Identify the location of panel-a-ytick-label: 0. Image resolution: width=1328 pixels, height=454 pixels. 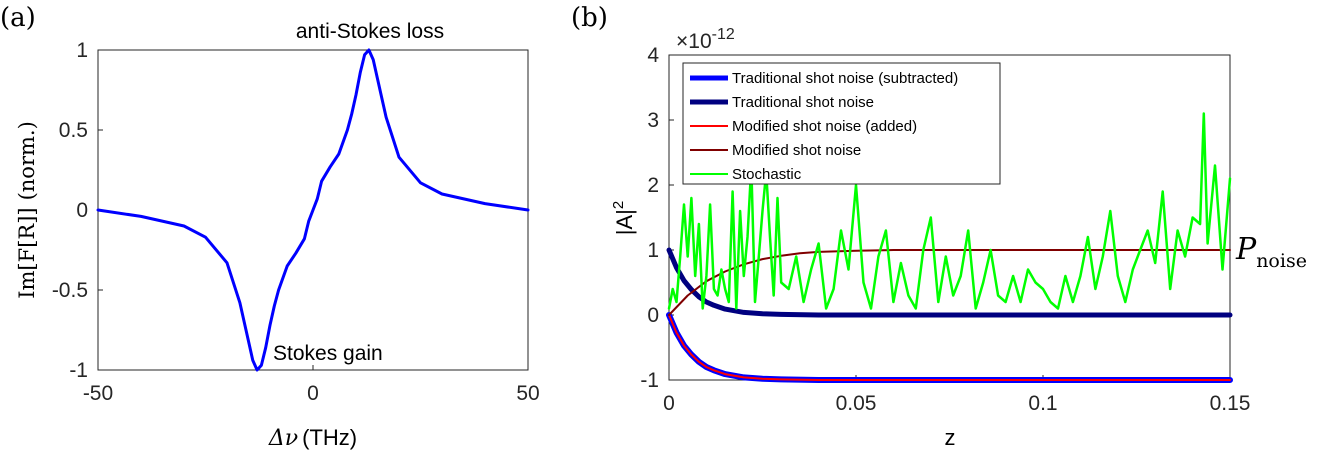
(82, 210).